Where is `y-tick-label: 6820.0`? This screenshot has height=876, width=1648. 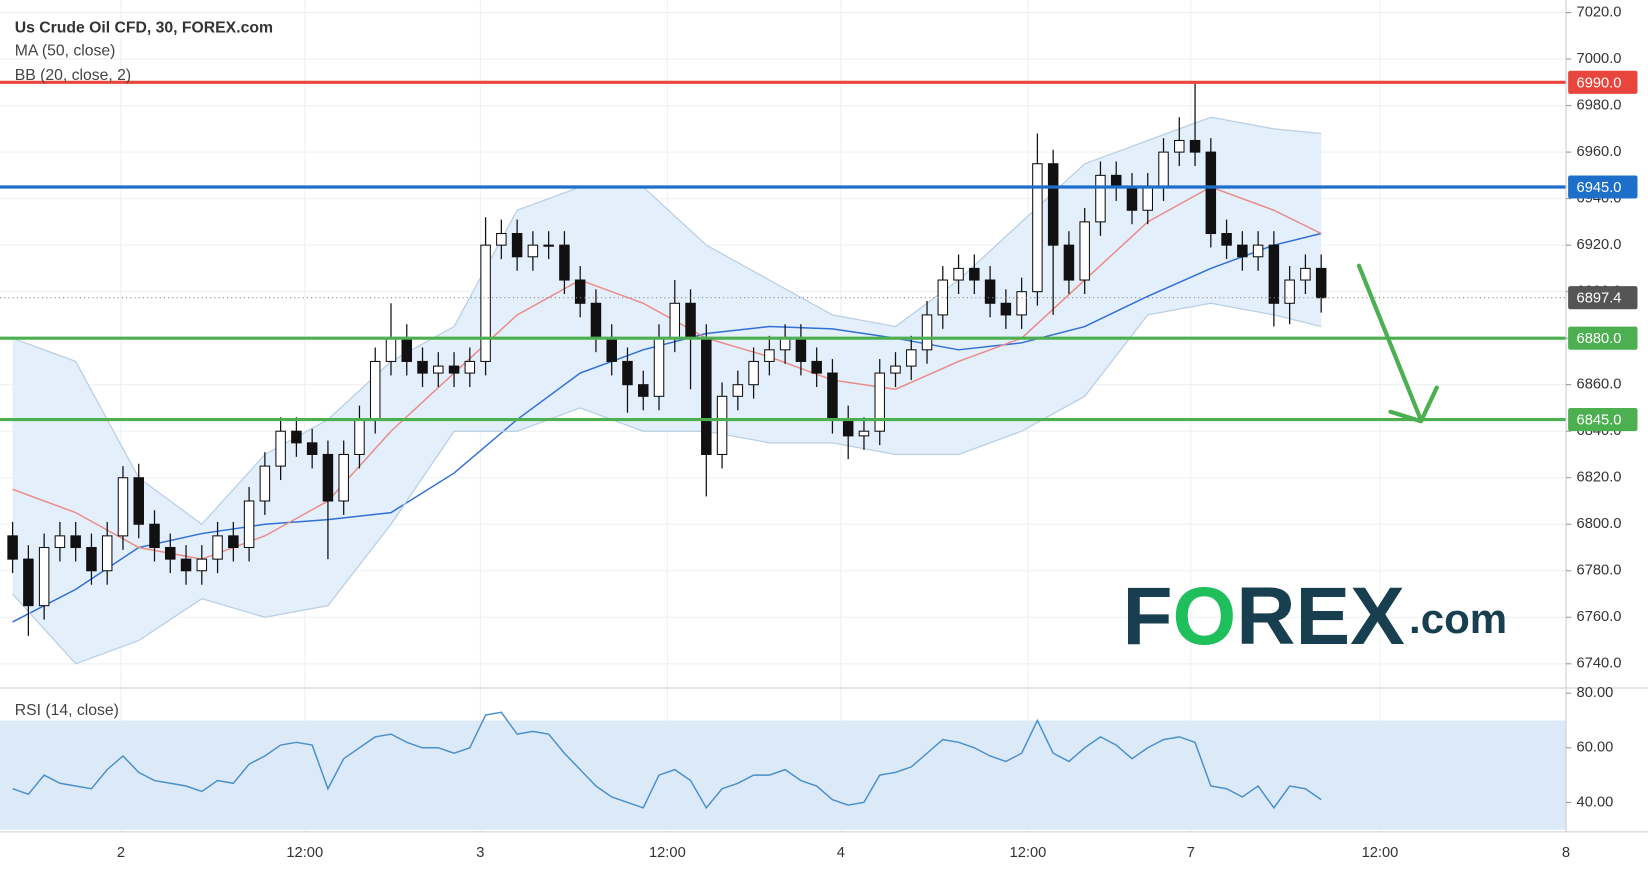
y-tick-label: 6820.0 is located at coordinates (1599, 478).